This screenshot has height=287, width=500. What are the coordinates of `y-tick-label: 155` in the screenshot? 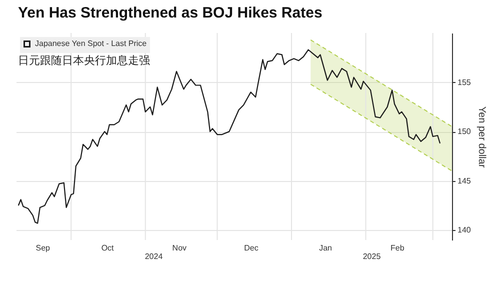 It's located at (465, 82).